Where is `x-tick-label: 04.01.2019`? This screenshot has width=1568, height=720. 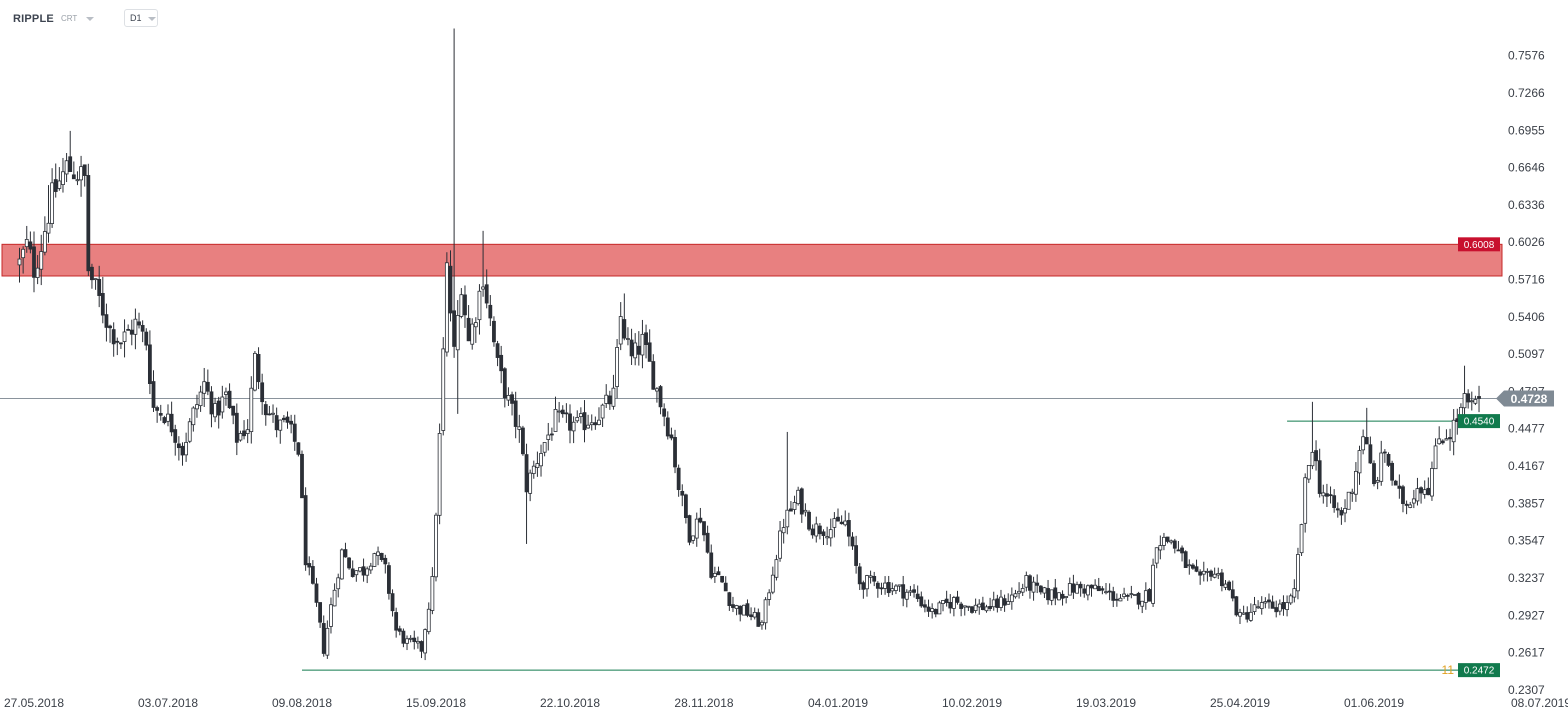 x-tick-label: 04.01.2019 is located at coordinates (838, 703).